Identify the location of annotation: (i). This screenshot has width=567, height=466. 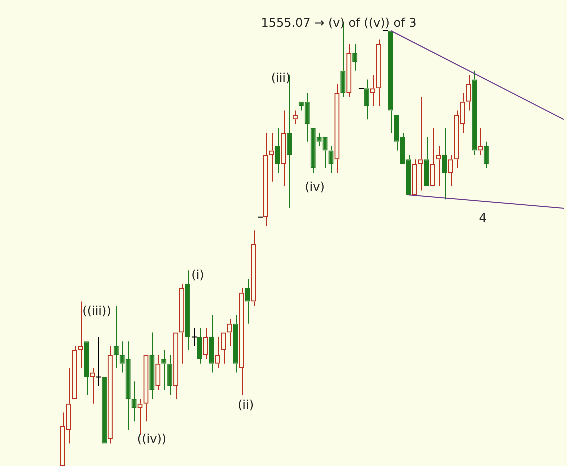
(198, 275).